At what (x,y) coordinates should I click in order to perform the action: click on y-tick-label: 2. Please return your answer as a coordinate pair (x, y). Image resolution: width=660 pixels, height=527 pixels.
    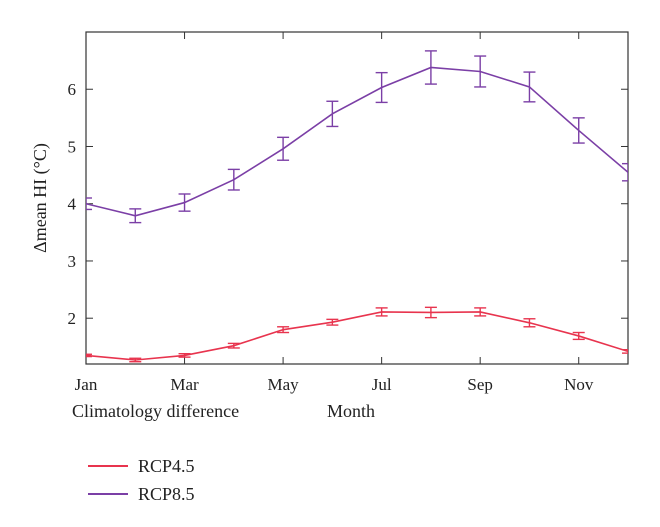
    Looking at the image, I should click on (72, 318).